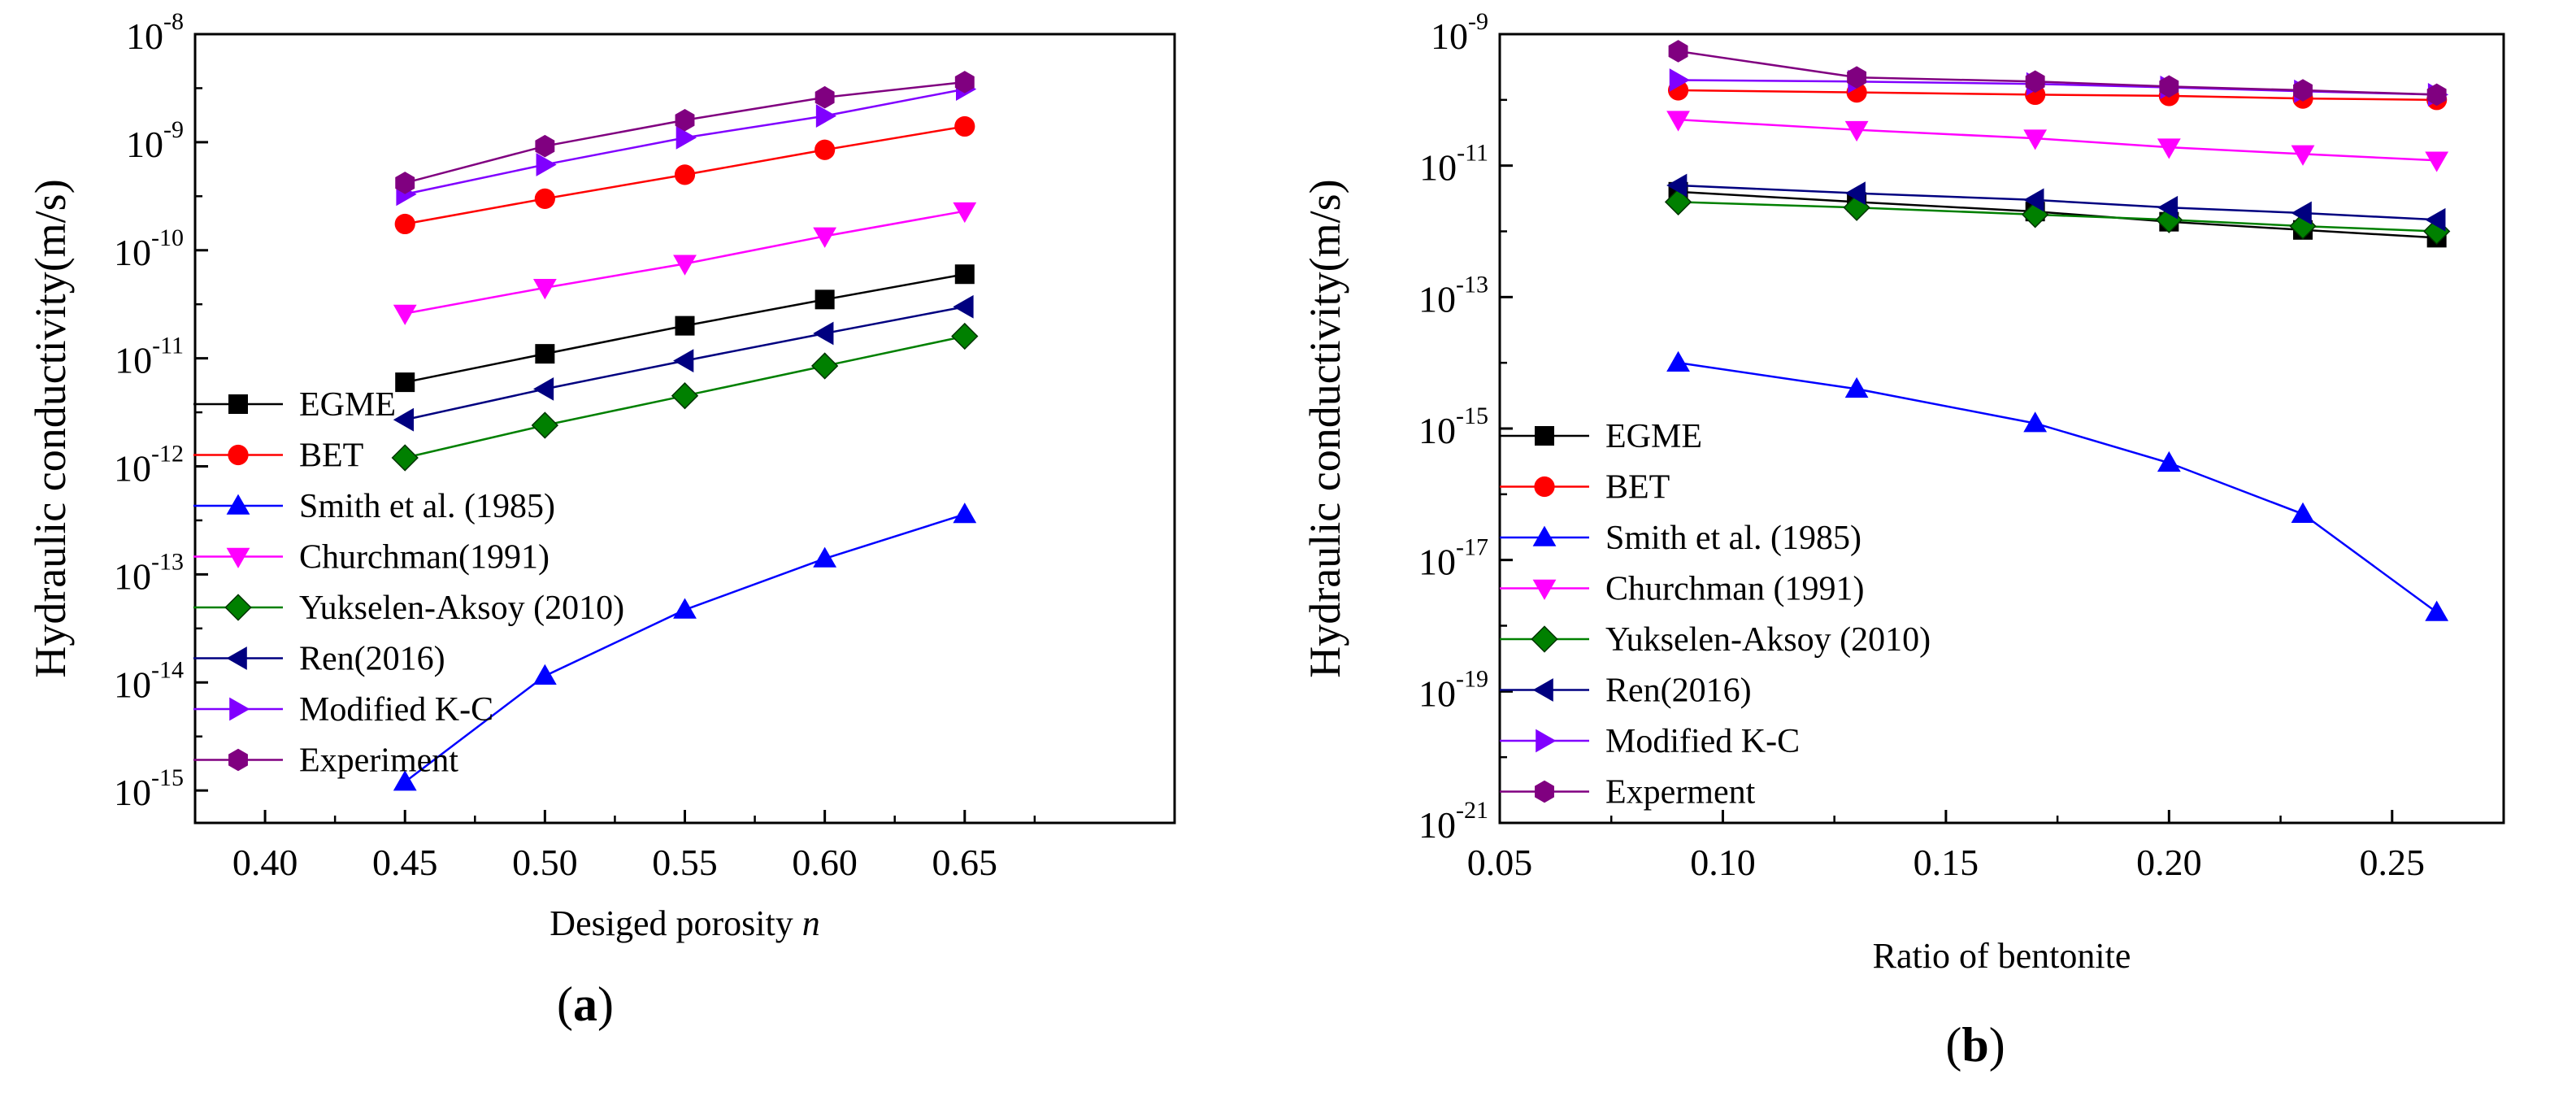 This screenshot has width=2576, height=1101. What do you see at coordinates (155, 32) in the screenshot?
I see `y-tick-label: 10⁻⁸` at bounding box center [155, 32].